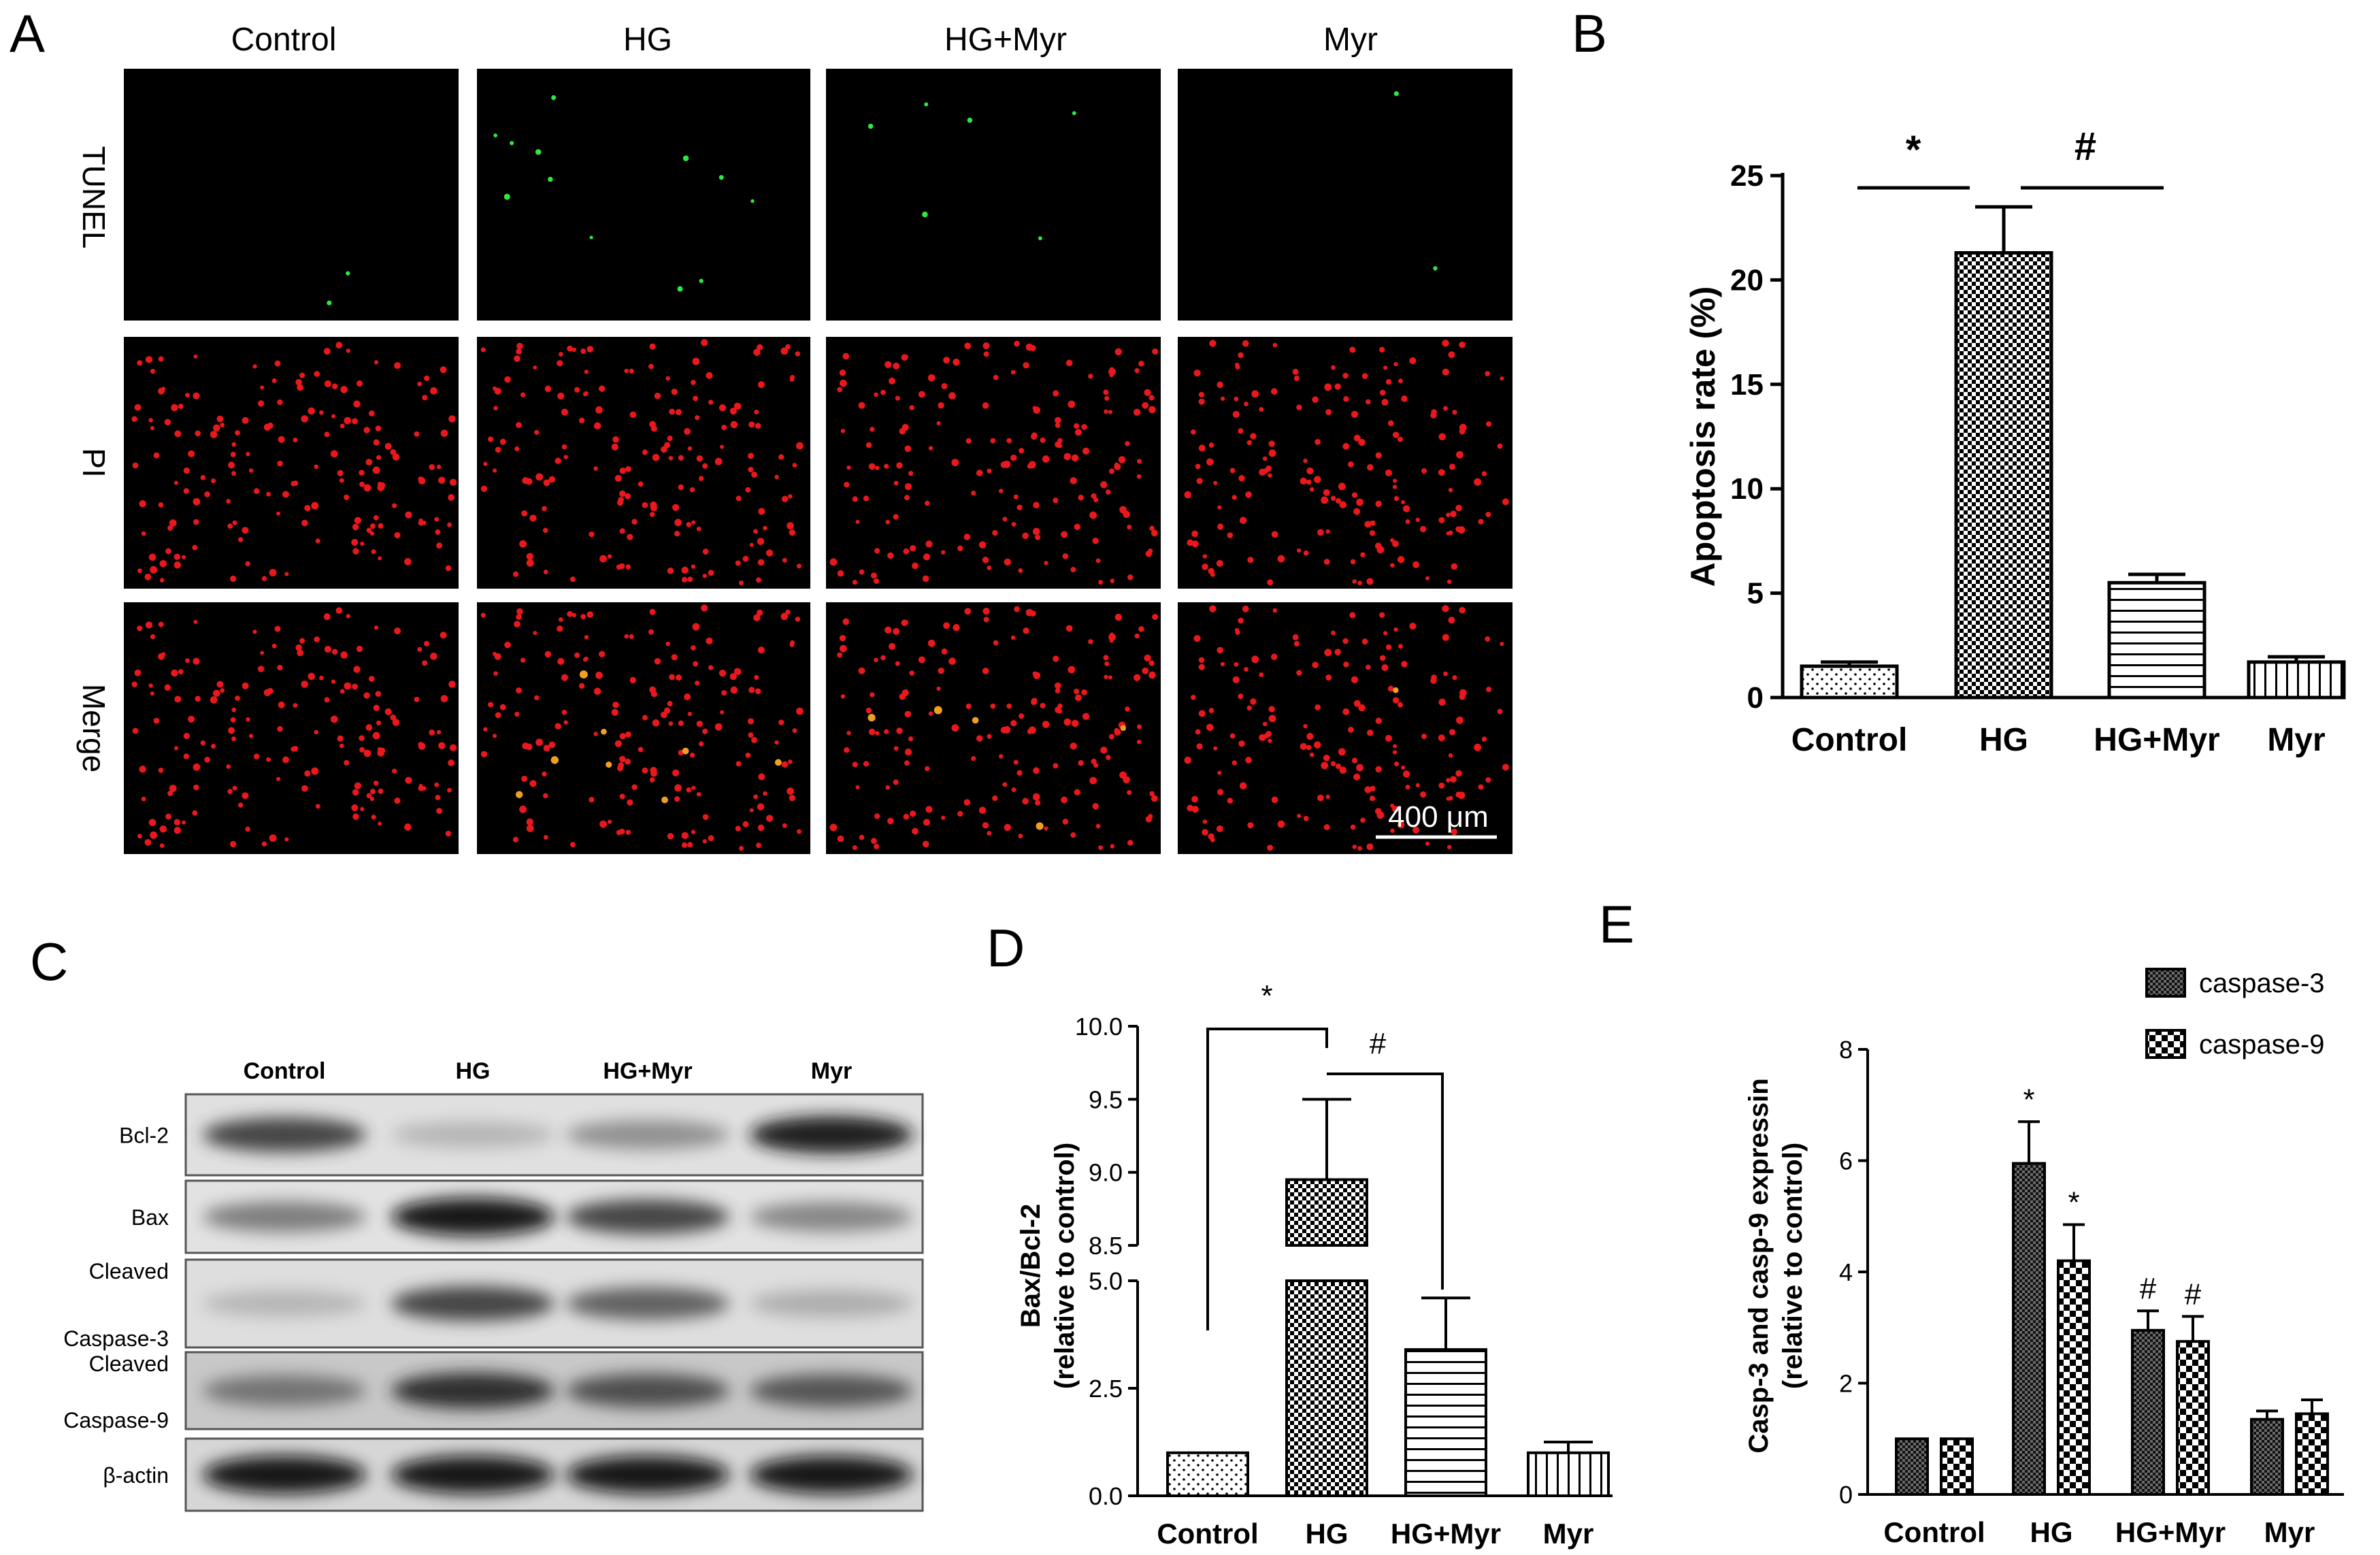 The width and height of the screenshot is (2380, 1555). Describe the element at coordinates (1065, 1266) in the screenshot. I see `y-axis-label: (relative to control)` at that location.